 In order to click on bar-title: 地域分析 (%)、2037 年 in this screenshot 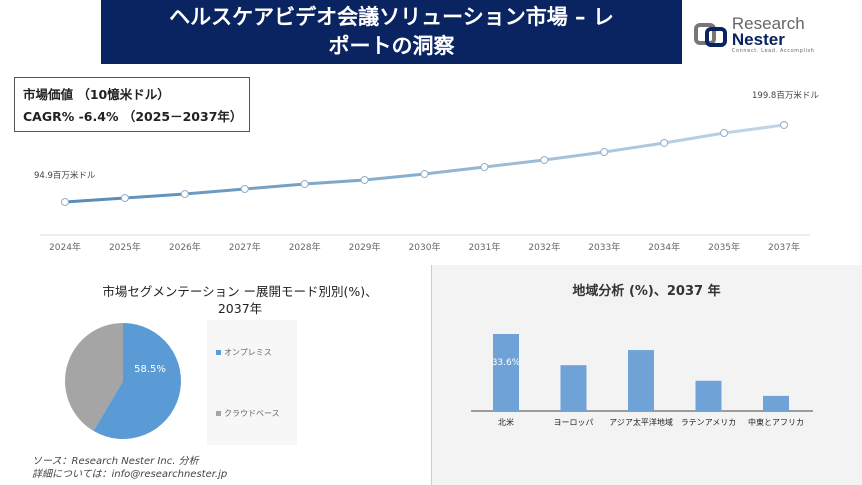, I will do `click(646, 291)`.